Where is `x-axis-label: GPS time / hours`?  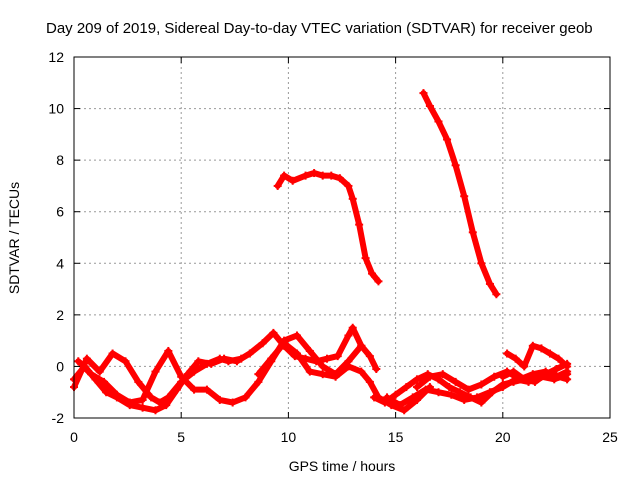 x-axis-label: GPS time / hours is located at coordinates (342, 466).